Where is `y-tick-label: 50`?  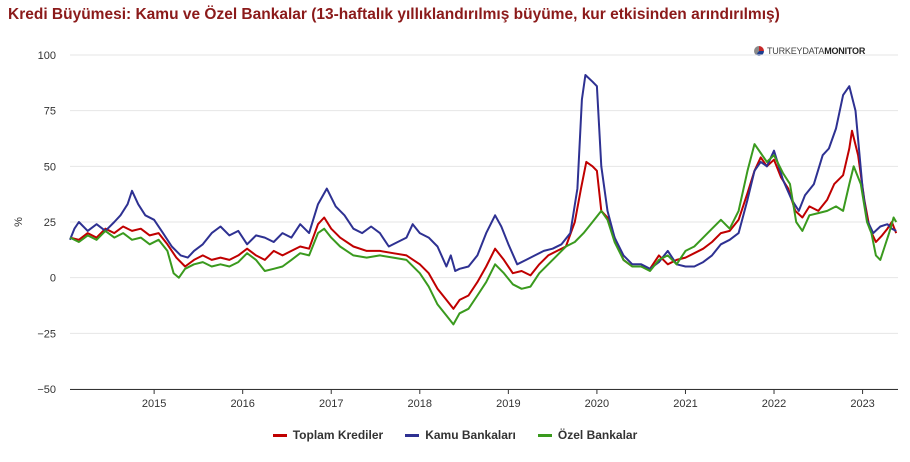
y-tick-label: 50 is located at coordinates (50, 167).